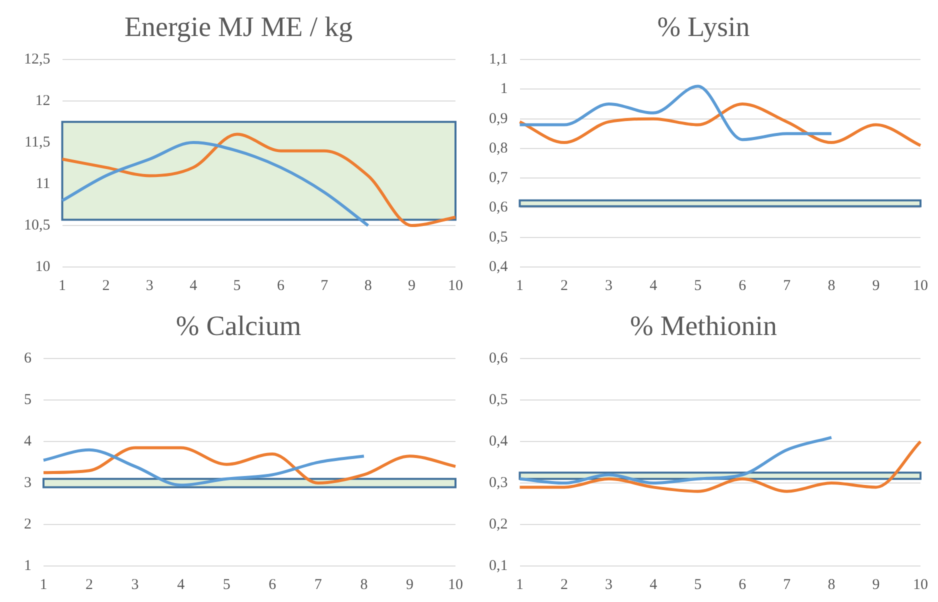 This screenshot has height=602, width=938. I want to click on y-tick-label: 10,5, so click(37, 225).